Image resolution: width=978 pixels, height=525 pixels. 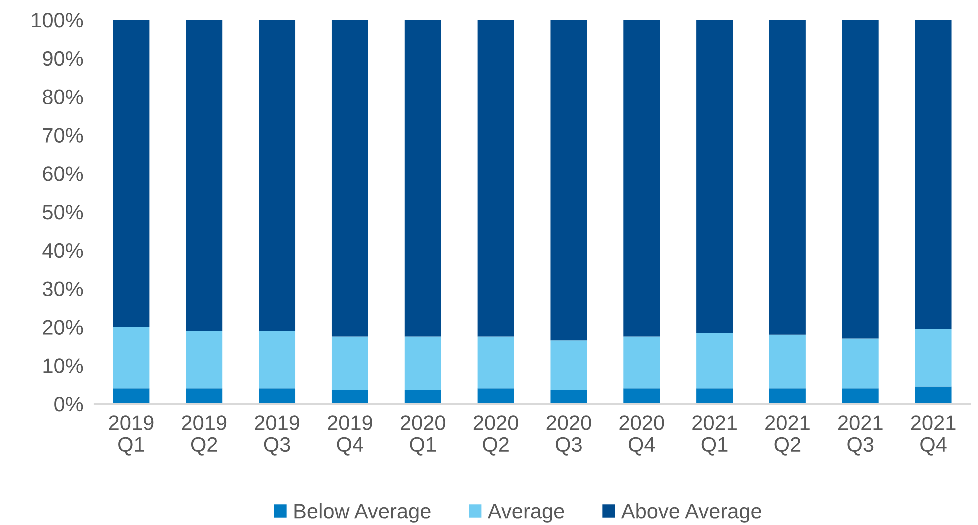 I want to click on y-tick-label: 10%, so click(x=64, y=366).